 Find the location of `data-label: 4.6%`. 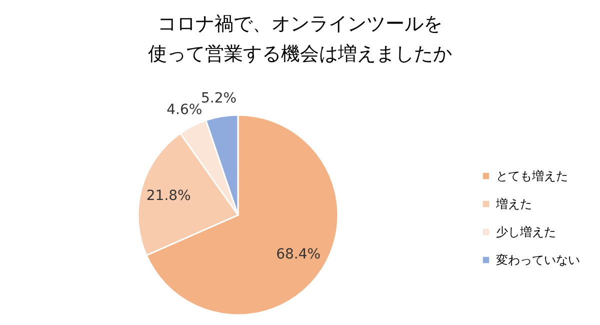

data-label: 4.6% is located at coordinates (184, 110).